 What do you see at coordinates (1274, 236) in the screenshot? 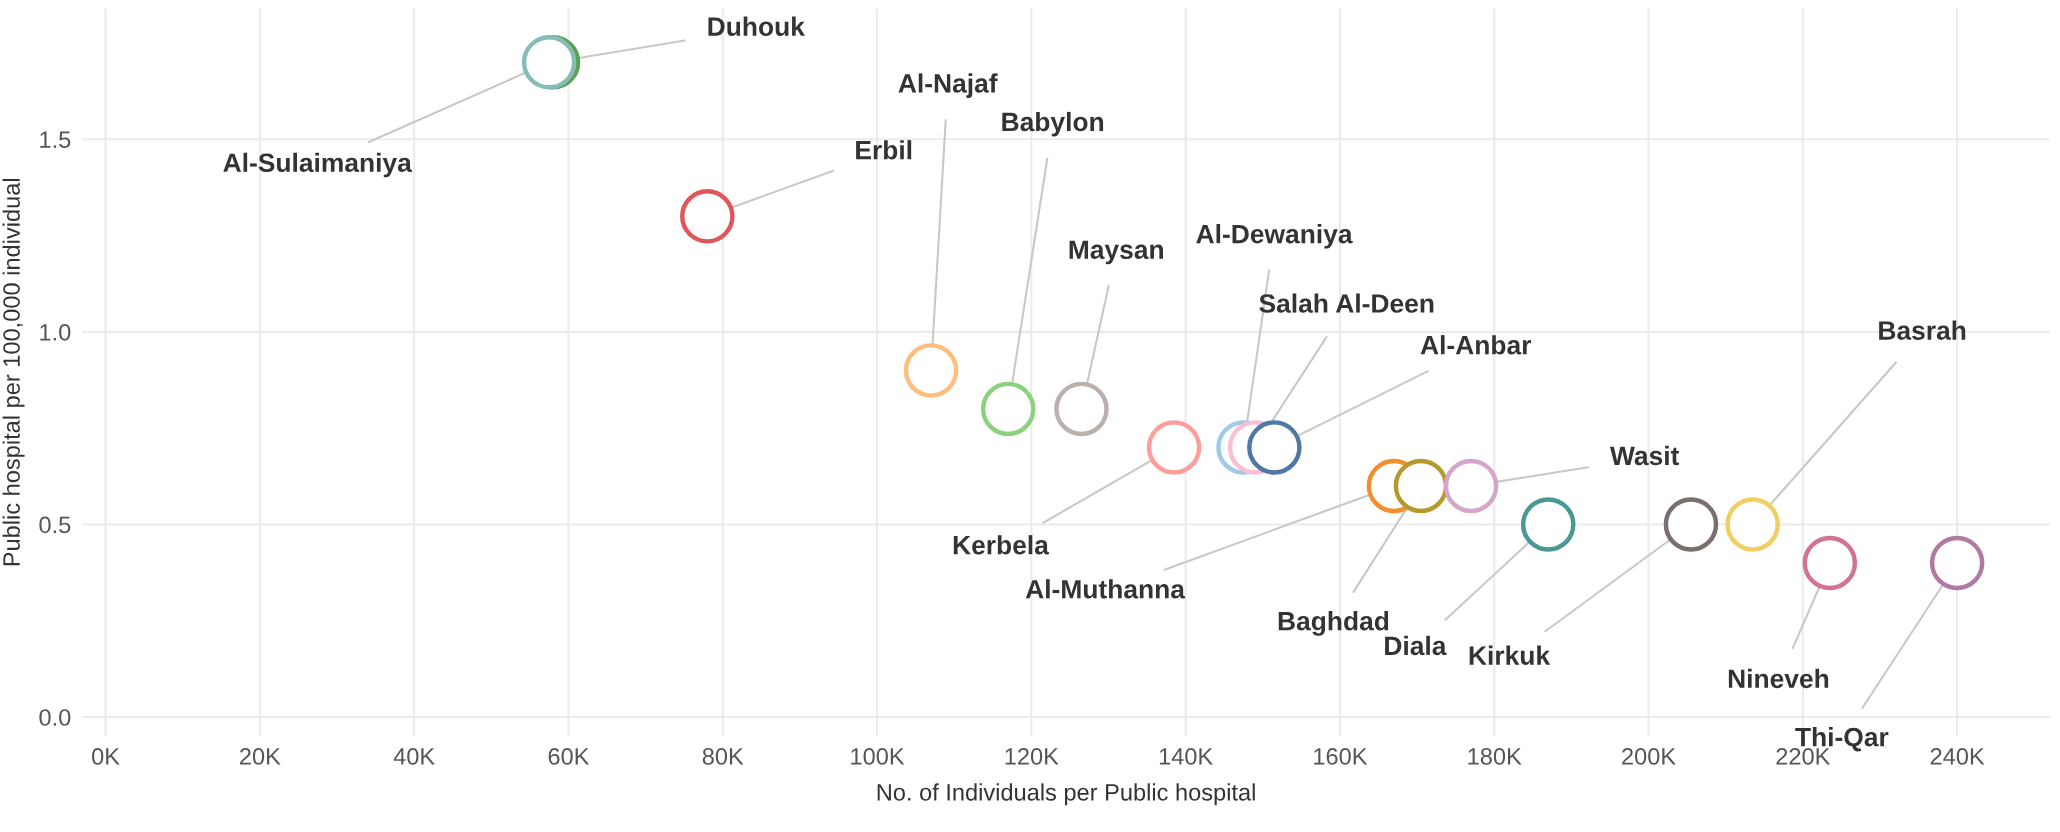
I see `annotation: Al-Dewaniya` at bounding box center [1274, 236].